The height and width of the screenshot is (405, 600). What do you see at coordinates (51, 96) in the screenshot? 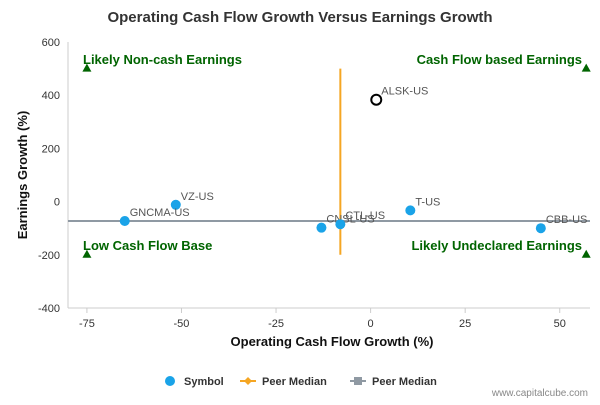
I see `y-tick-label: 400` at bounding box center [51, 96].